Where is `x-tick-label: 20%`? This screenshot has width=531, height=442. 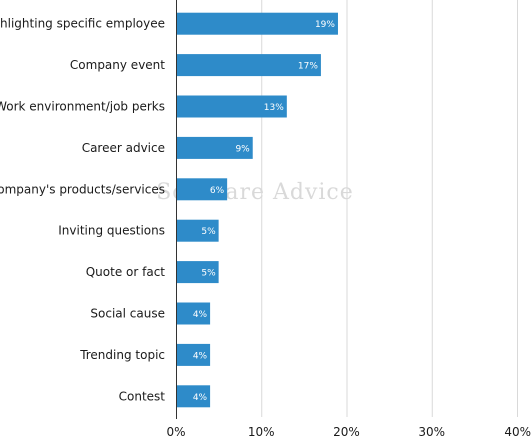
x-tick-label: 20% is located at coordinates (346, 432).